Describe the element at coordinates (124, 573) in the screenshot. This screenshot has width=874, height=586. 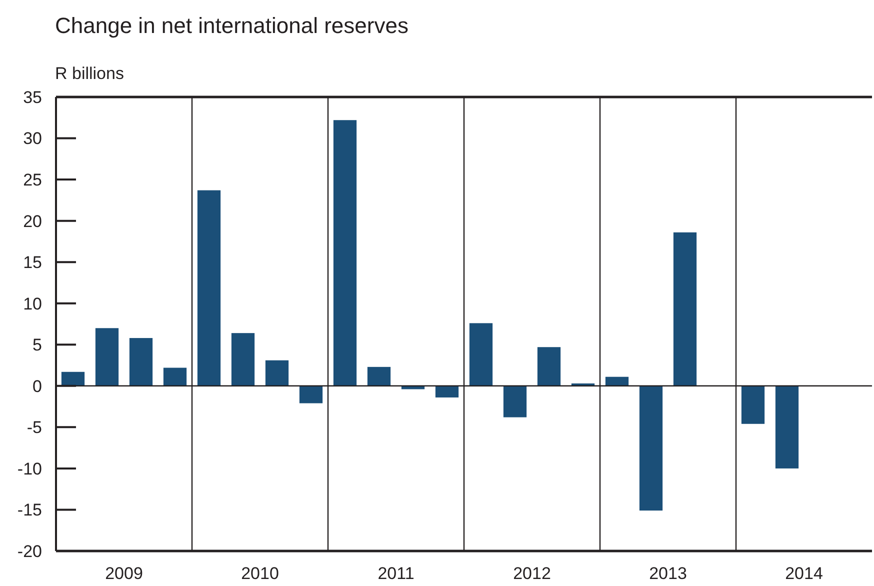
I see `x-tick-label: 2009` at that location.